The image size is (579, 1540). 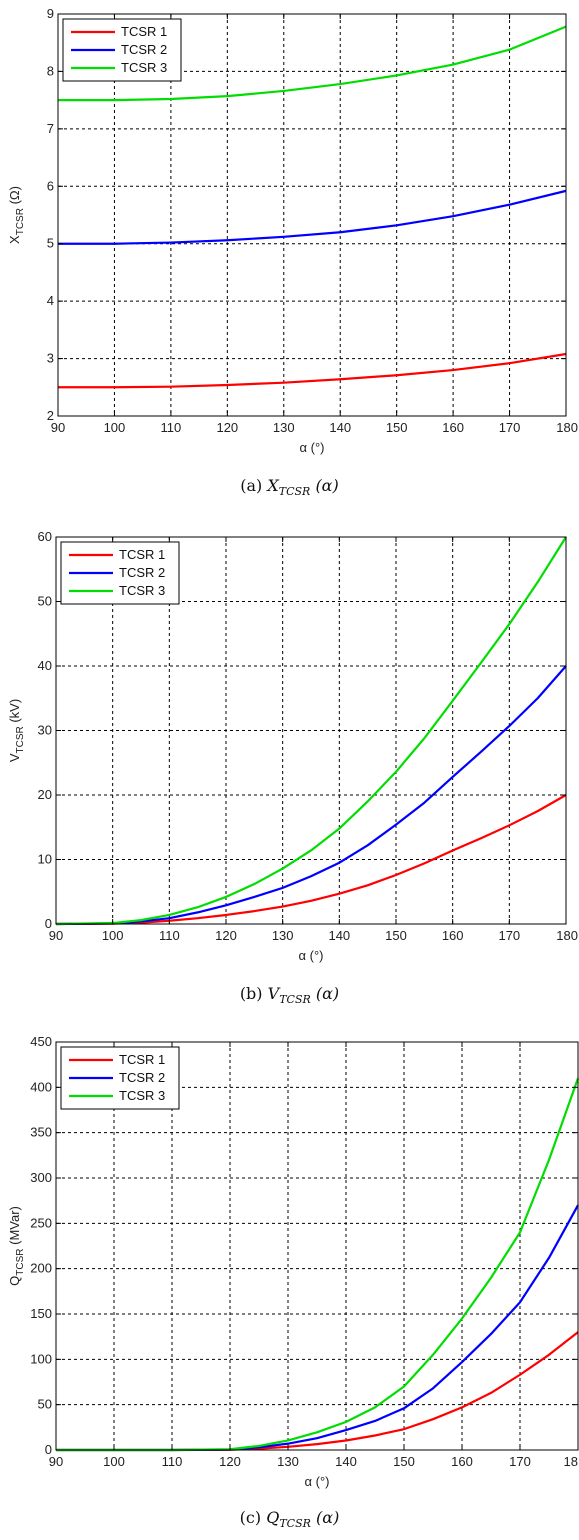 What do you see at coordinates (45, 536) in the screenshot?
I see `y-tick-label: 60` at bounding box center [45, 536].